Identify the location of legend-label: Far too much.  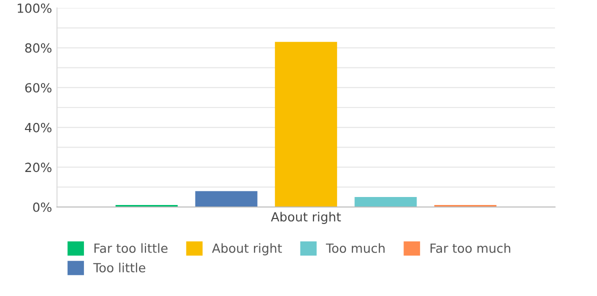
(470, 248).